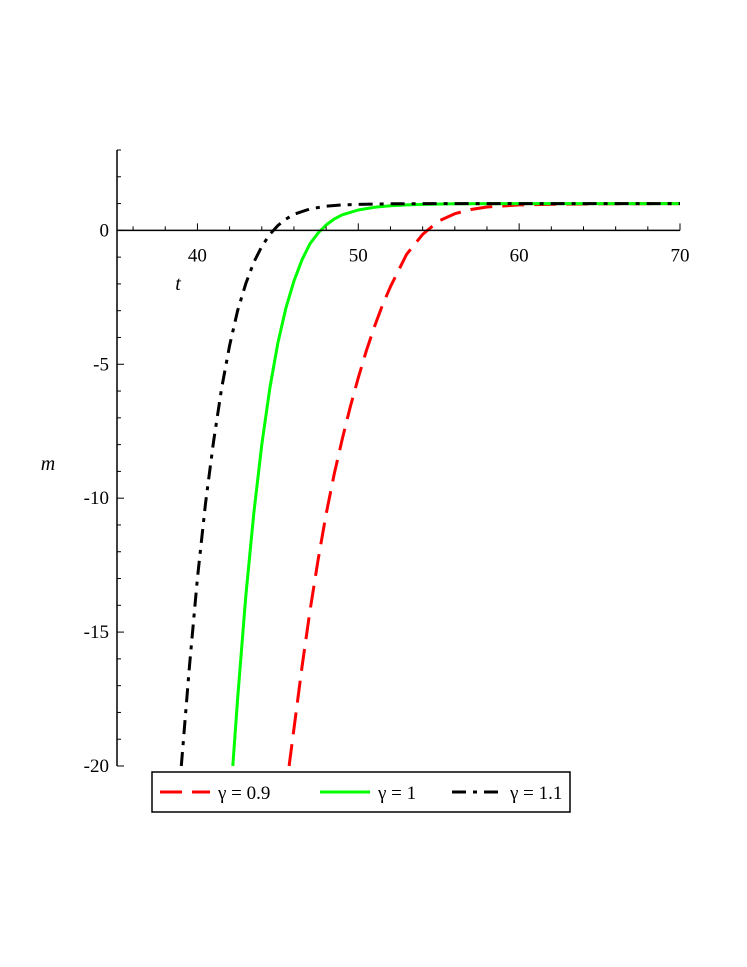 Image resolution: width=747 pixels, height=967 pixels. I want to click on y-tick-label: 0, so click(105, 230).